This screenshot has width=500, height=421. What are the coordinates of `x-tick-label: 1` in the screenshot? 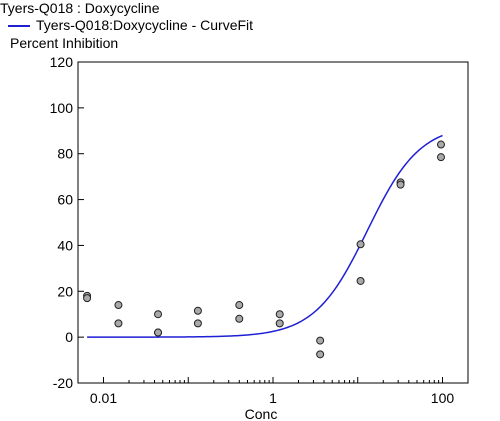 It's located at (273, 398).